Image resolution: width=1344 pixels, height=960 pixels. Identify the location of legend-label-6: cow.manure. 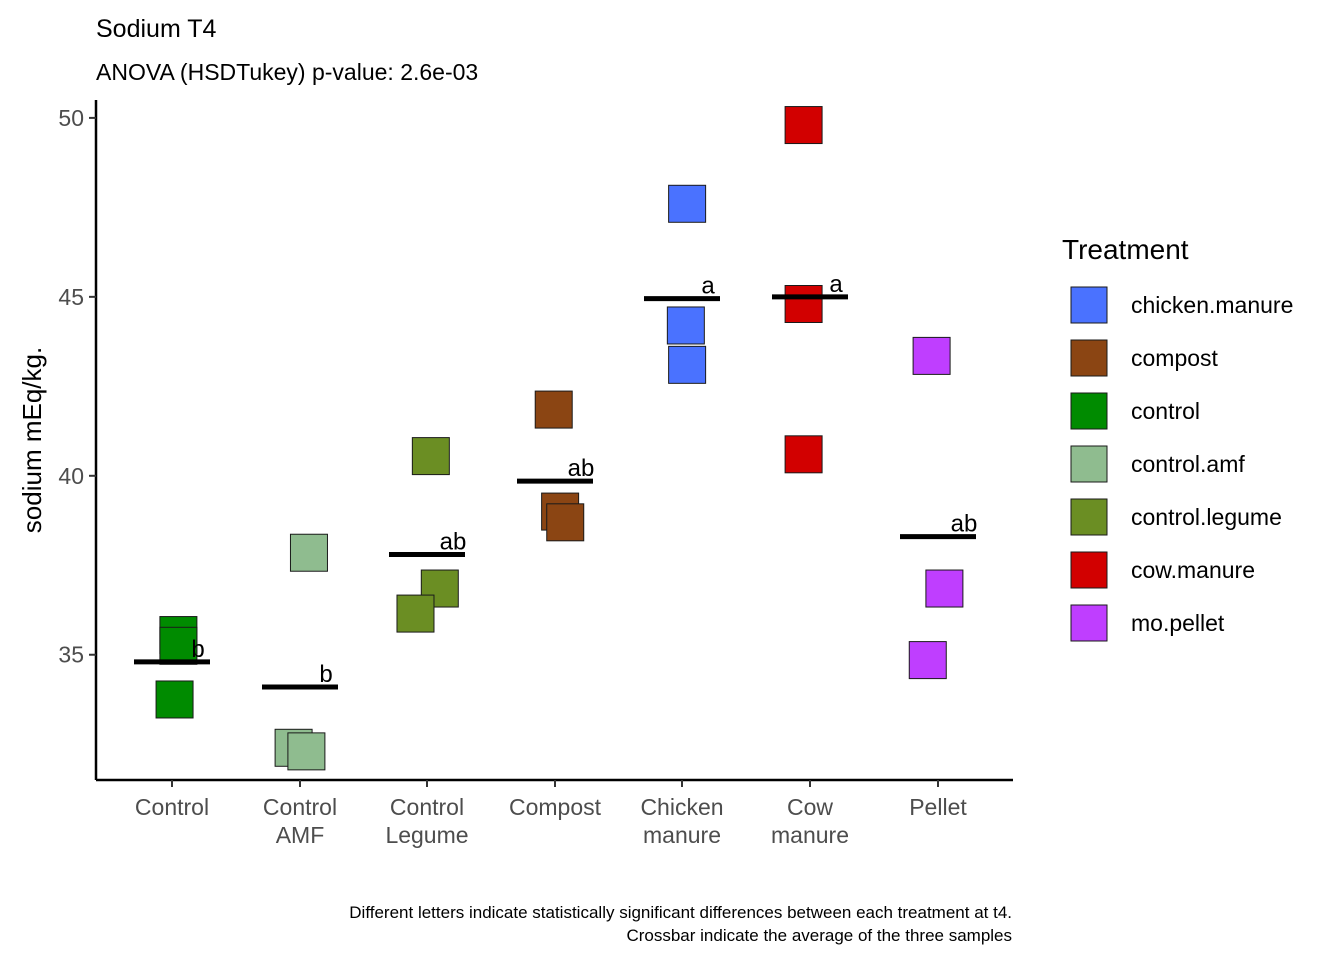
(1193, 570).